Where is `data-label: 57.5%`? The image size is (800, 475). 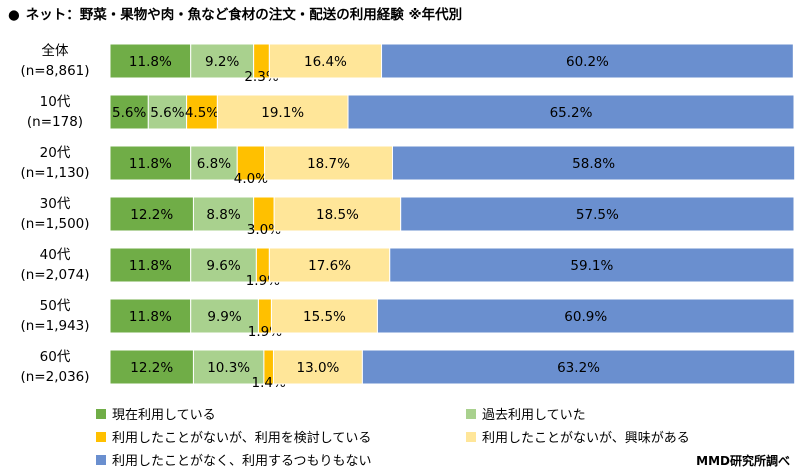 data-label: 57.5% is located at coordinates (597, 215).